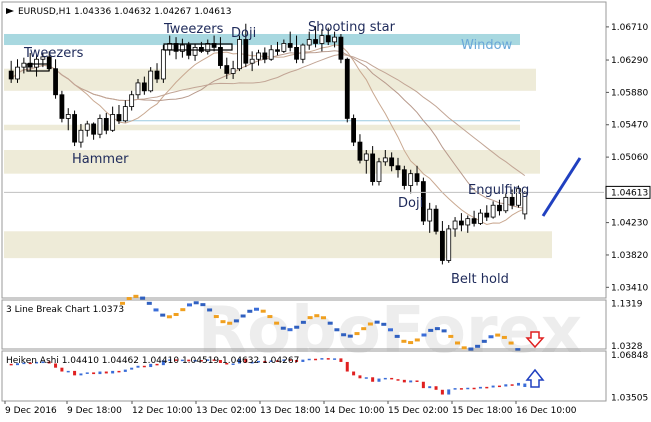 The image size is (651, 422). Describe the element at coordinates (193, 29) in the screenshot. I see `annotation-label: Tweezers` at that location.